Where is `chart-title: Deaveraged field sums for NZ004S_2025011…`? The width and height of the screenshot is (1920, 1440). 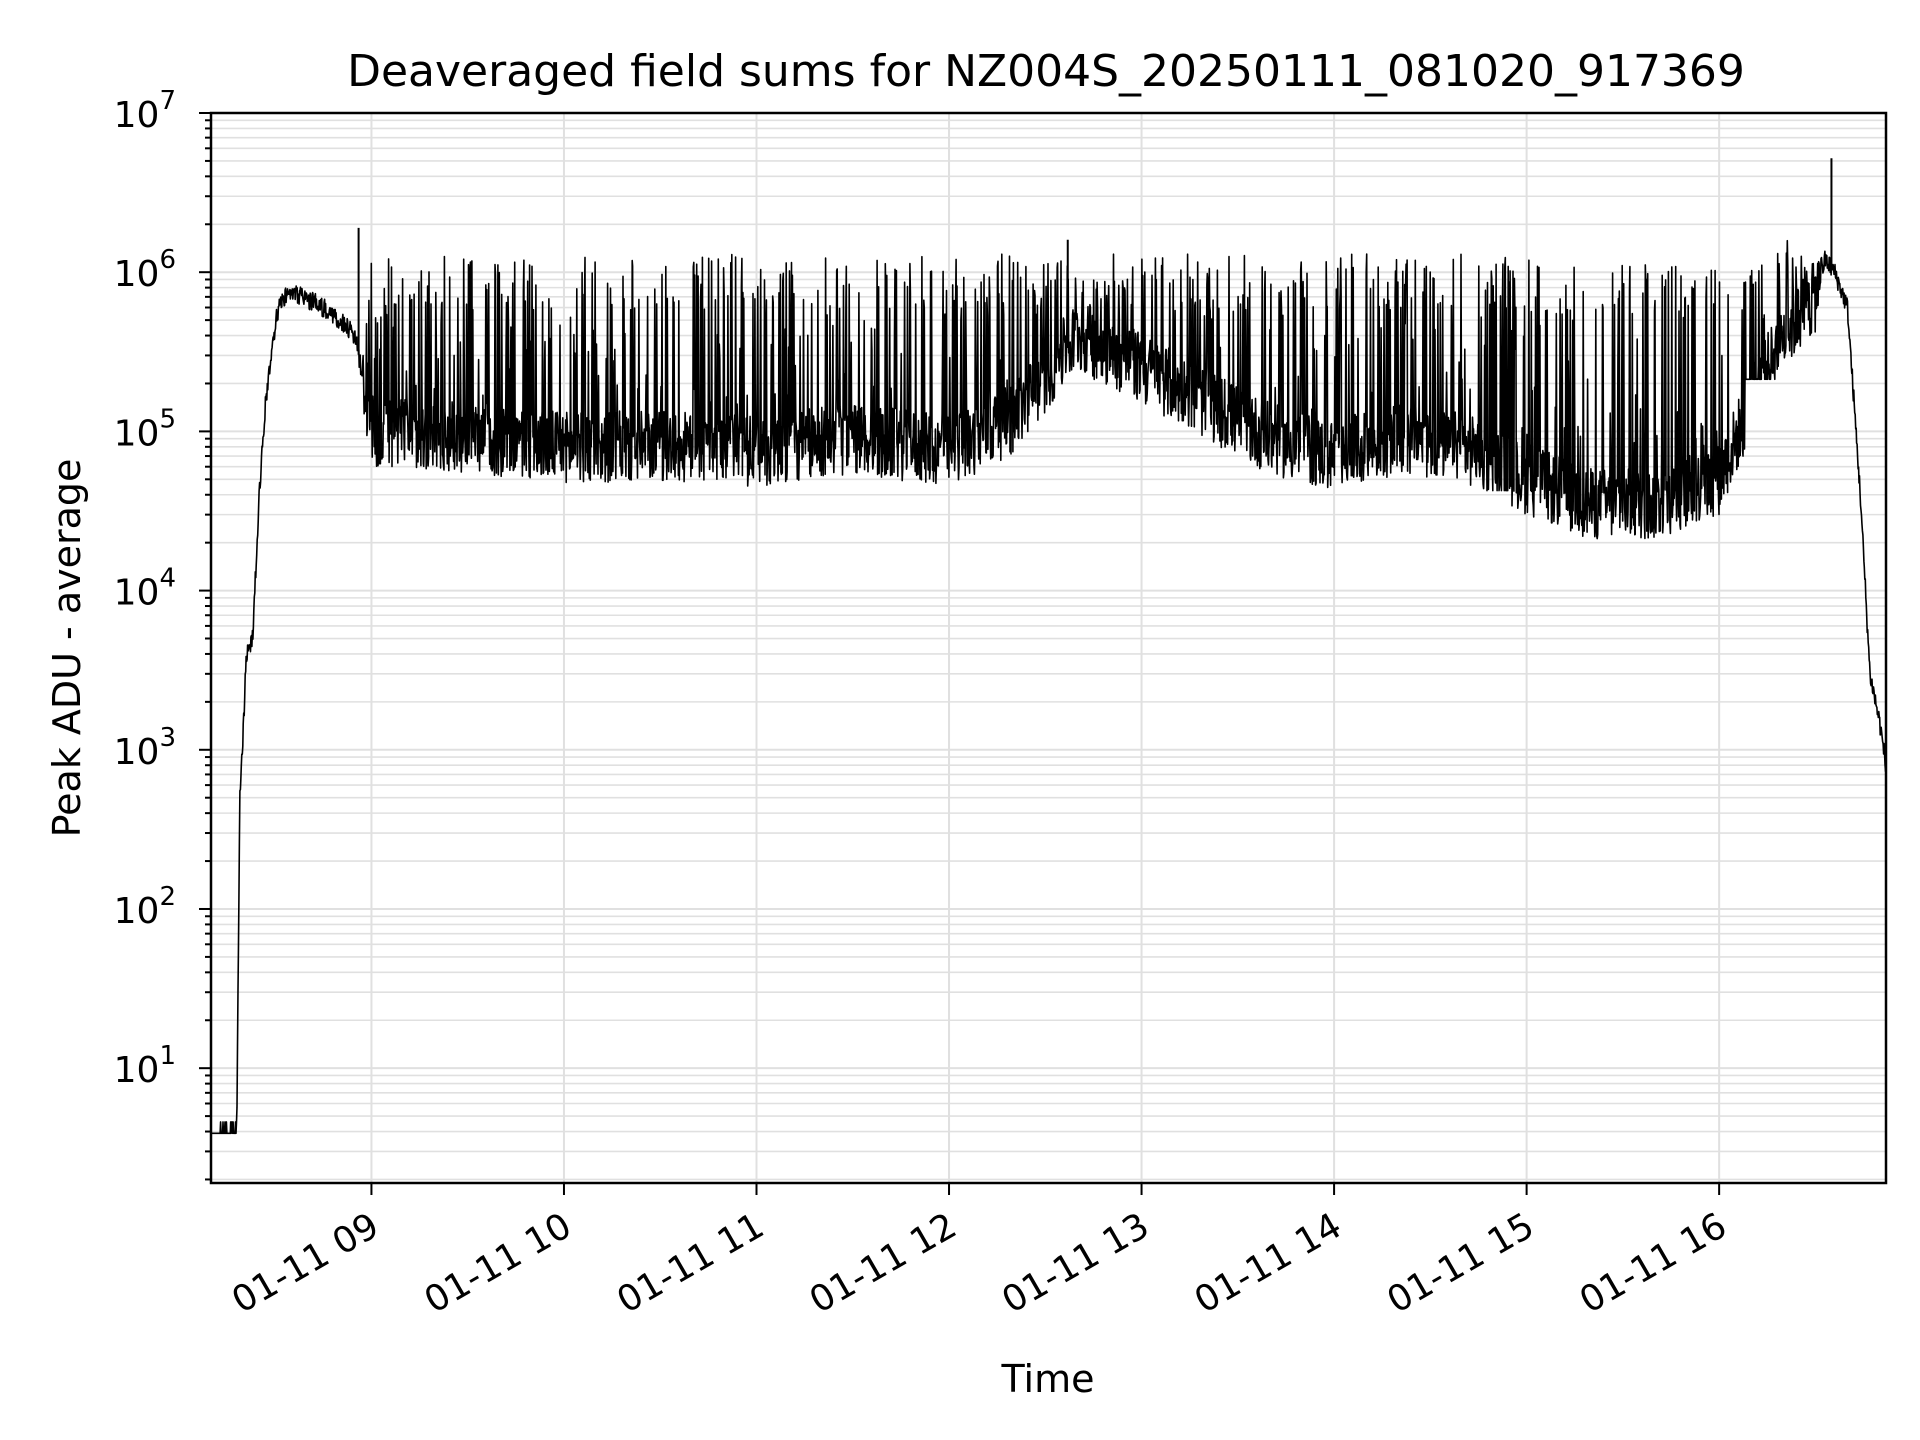 chart-title: Deaveraged field sums for NZ004S_2025011… is located at coordinates (1046, 71).